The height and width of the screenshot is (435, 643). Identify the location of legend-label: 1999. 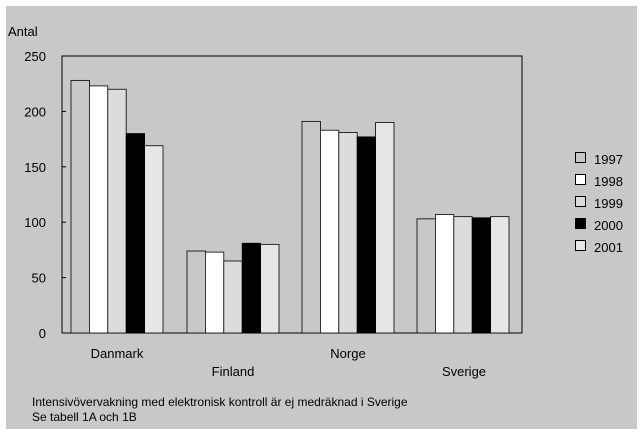
(608, 203).